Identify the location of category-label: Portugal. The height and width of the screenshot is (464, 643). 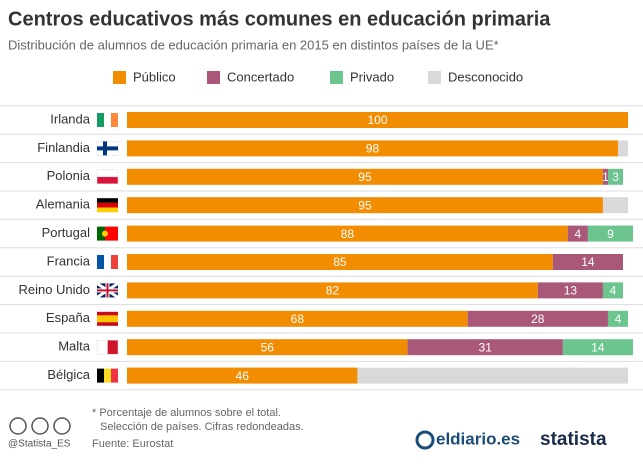
(66, 232).